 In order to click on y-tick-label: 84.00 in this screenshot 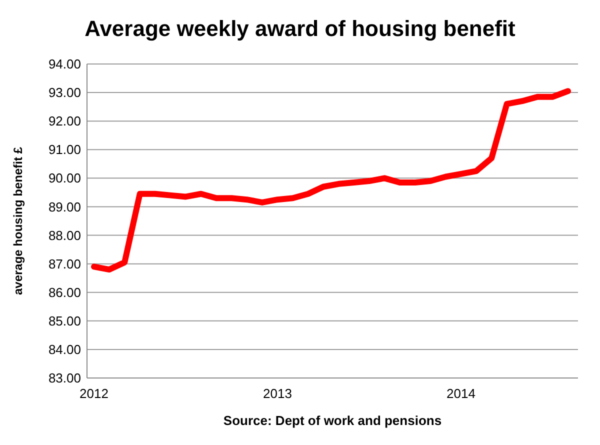, I will do `click(64, 350)`.